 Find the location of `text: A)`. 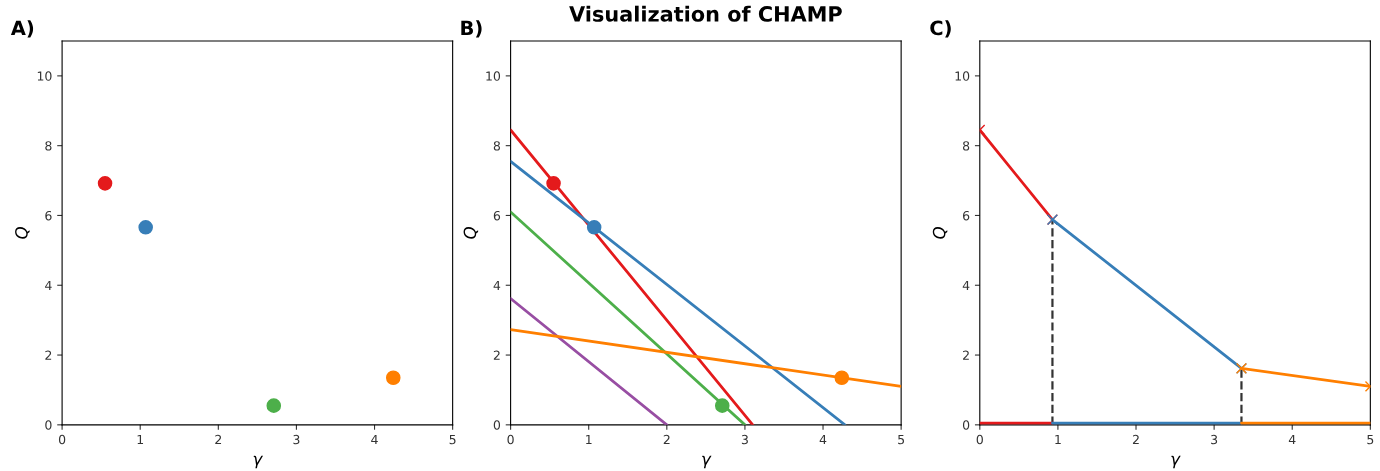

text: A) is located at coordinates (22, 29).